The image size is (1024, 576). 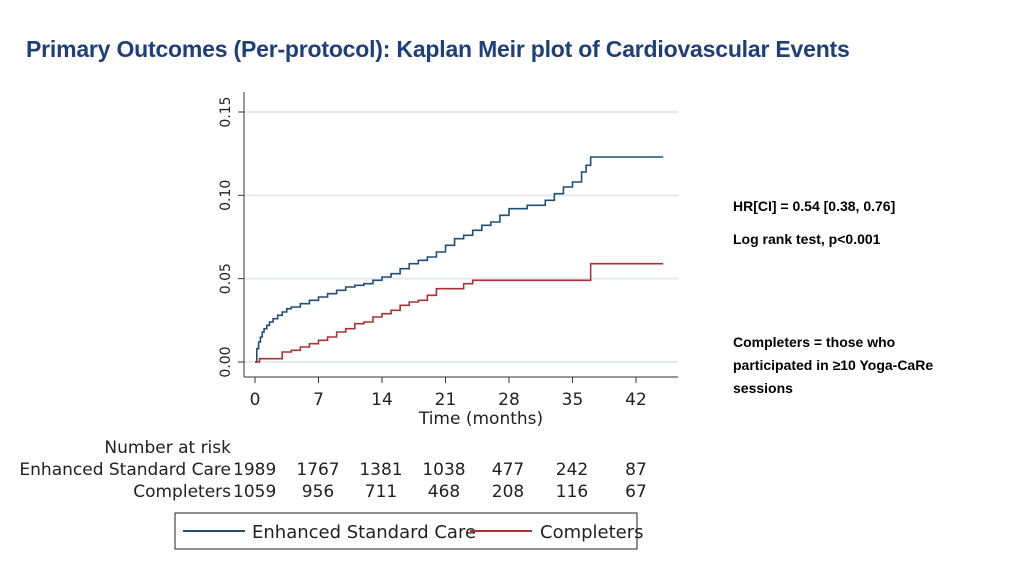 What do you see at coordinates (508, 470) in the screenshot?
I see `risk-value-0-4: 477` at bounding box center [508, 470].